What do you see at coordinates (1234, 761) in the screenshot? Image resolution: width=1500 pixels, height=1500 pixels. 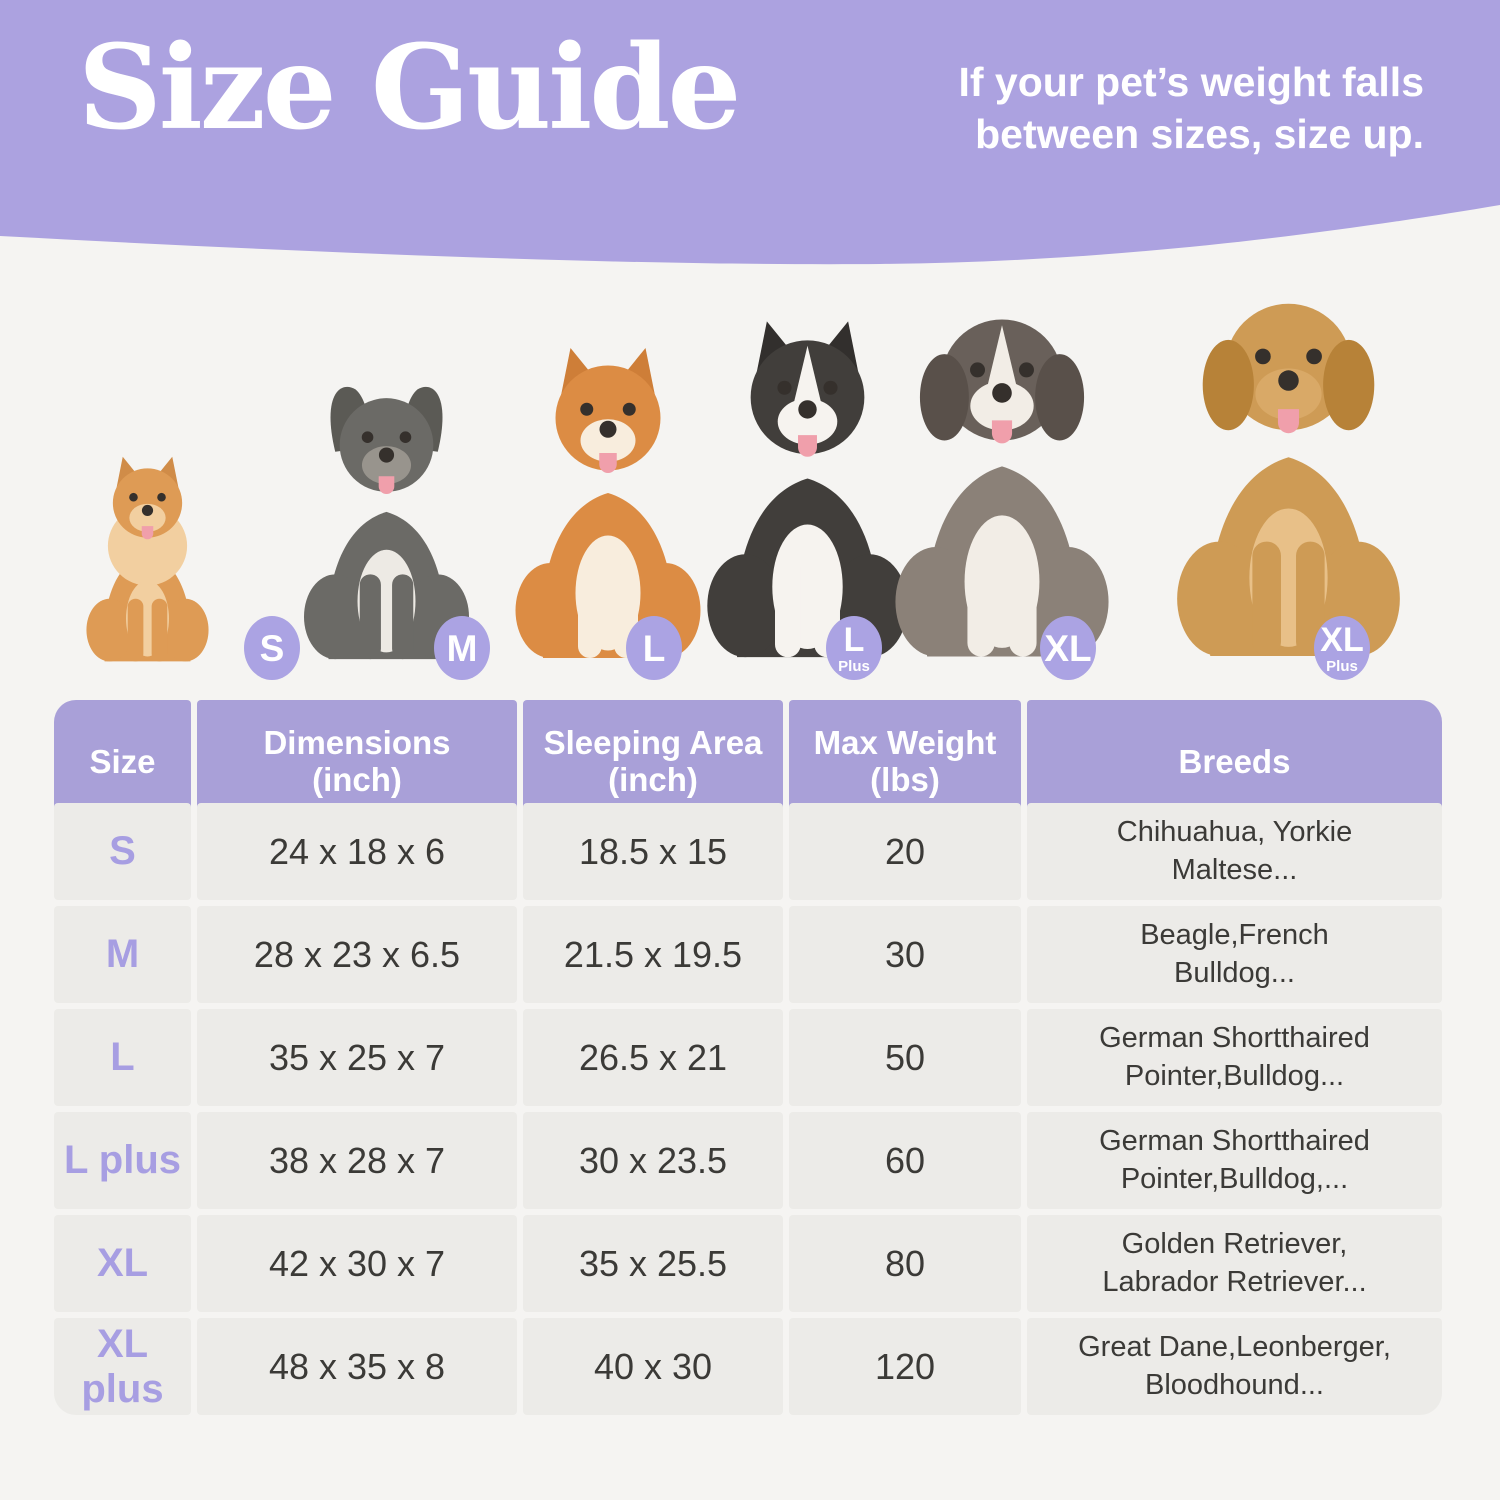 I see `column-header-line1: Breeds` at bounding box center [1234, 761].